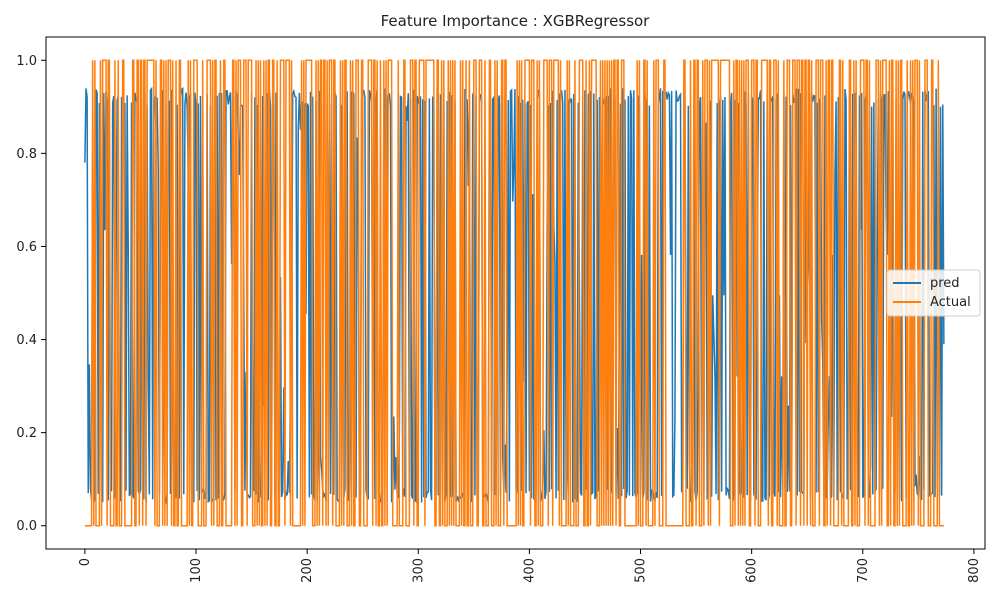 The width and height of the screenshot is (1000, 600). I want to click on x-tick-label: 800, so click(974, 570).